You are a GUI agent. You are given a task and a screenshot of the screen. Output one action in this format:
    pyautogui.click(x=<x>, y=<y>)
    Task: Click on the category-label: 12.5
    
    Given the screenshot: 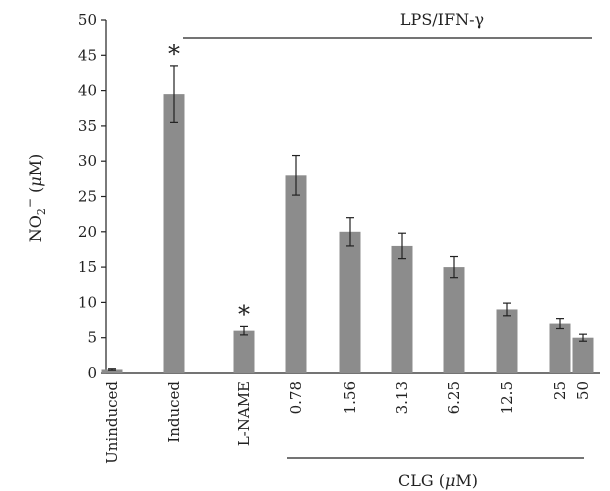 What is the action you would take?
    pyautogui.click(x=507, y=397)
    